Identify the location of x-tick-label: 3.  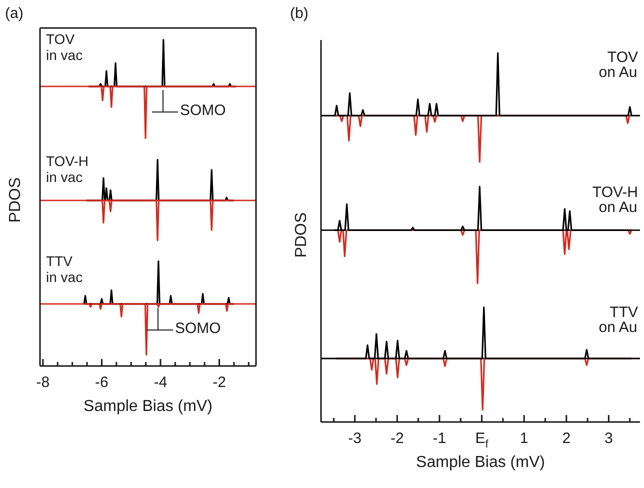
(608, 438).